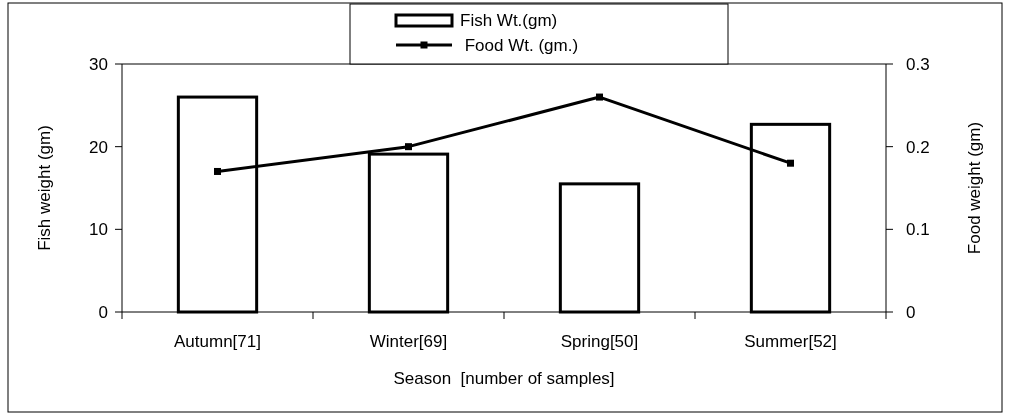 This screenshot has height=418, width=1010. What do you see at coordinates (790, 341) in the screenshot?
I see `x-tick-label: Summer[52]` at bounding box center [790, 341].